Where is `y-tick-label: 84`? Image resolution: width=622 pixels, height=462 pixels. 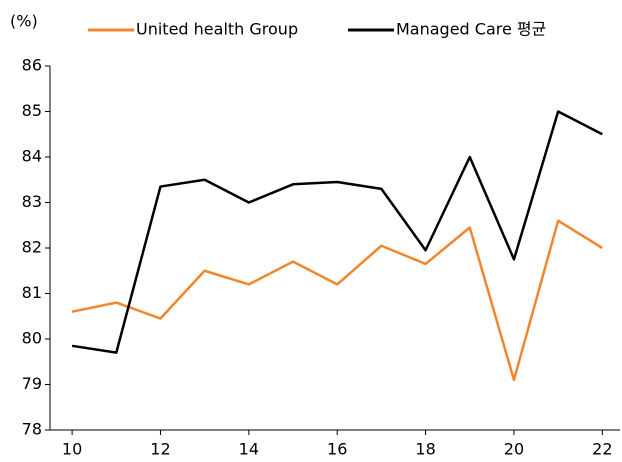 y-tick-label: 84 is located at coordinates (32, 156).